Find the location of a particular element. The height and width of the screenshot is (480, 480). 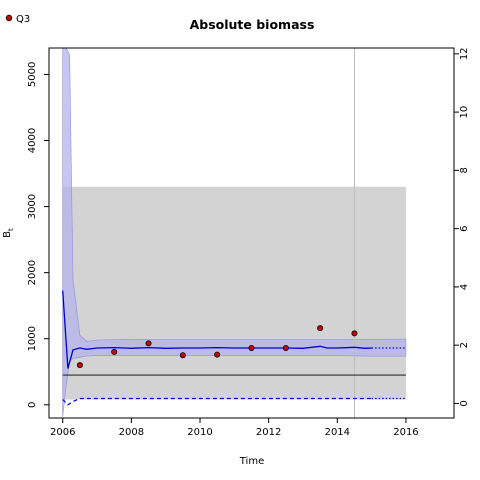

x-tick-label: 2014 is located at coordinates (337, 432).